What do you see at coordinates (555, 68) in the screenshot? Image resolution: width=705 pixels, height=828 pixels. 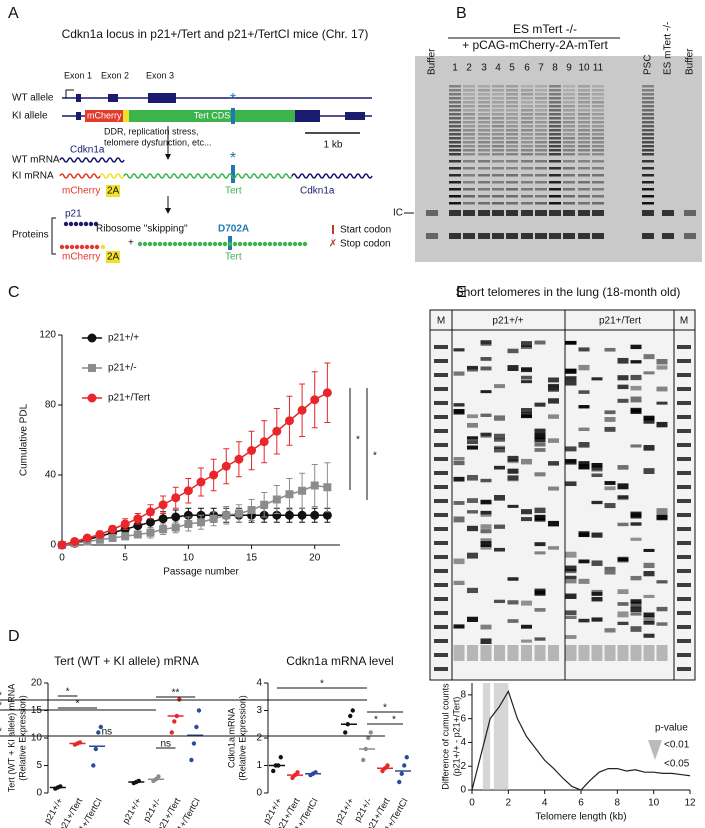 I see `lane-label: 8` at bounding box center [555, 68].